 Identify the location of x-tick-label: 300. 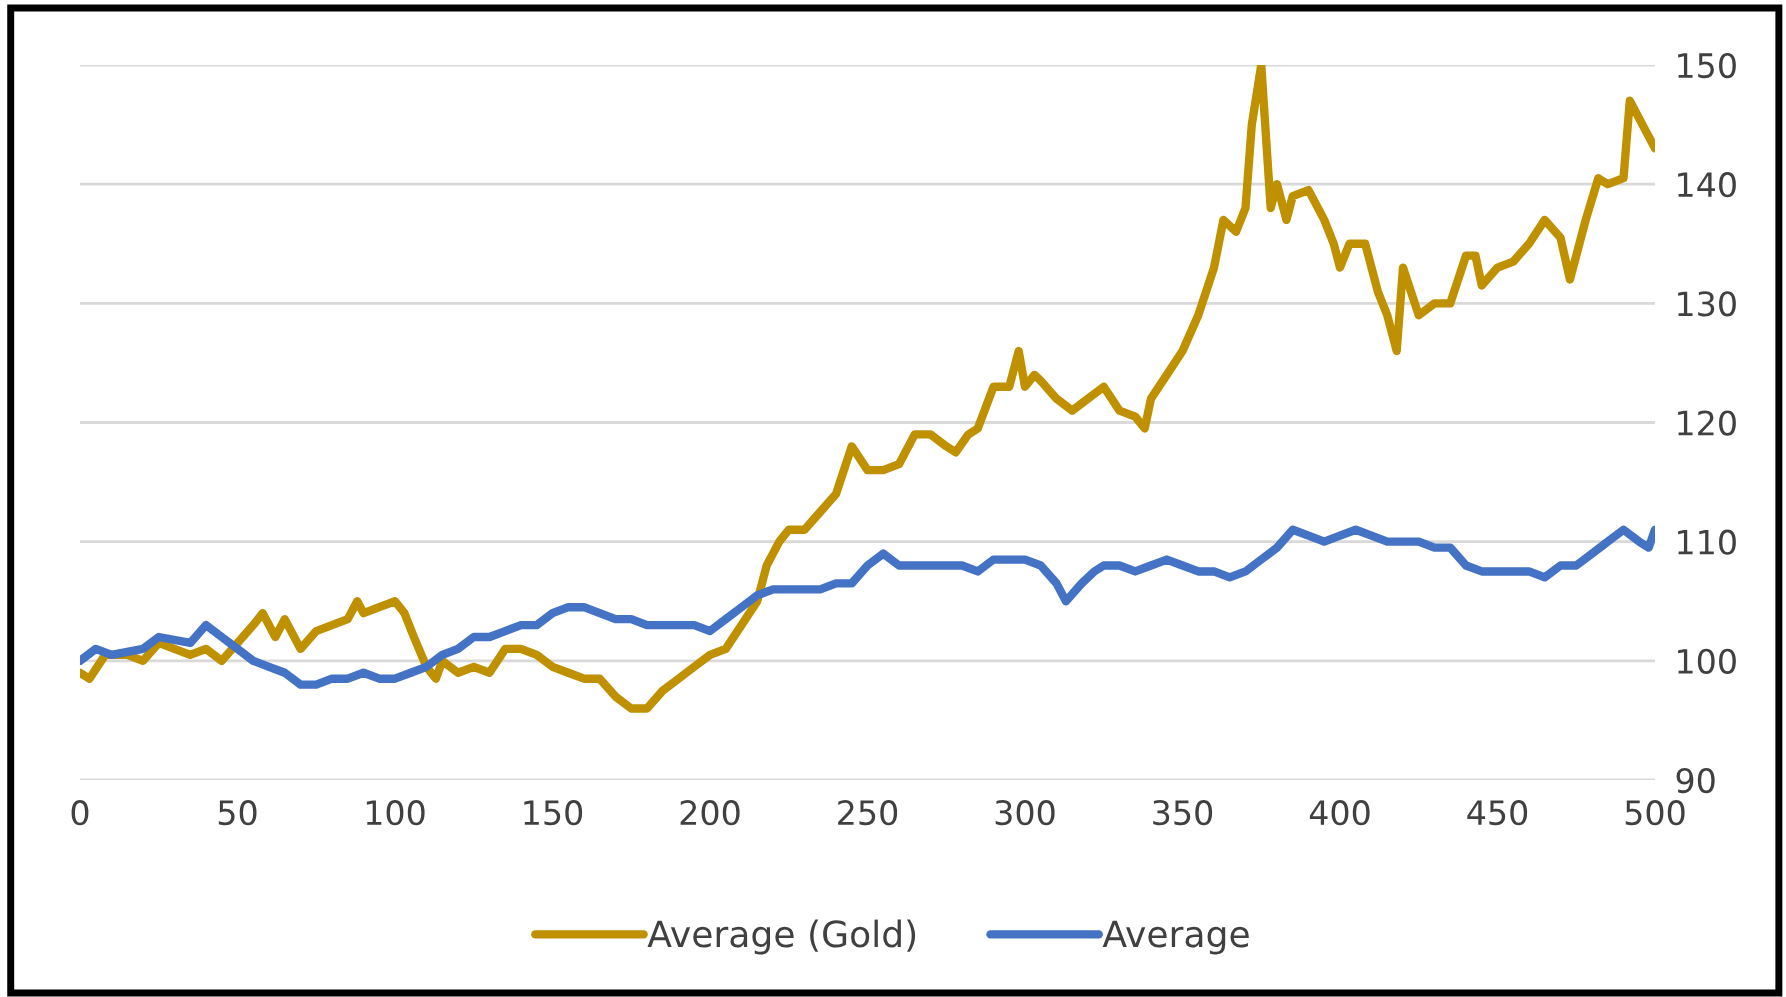
(1025, 813).